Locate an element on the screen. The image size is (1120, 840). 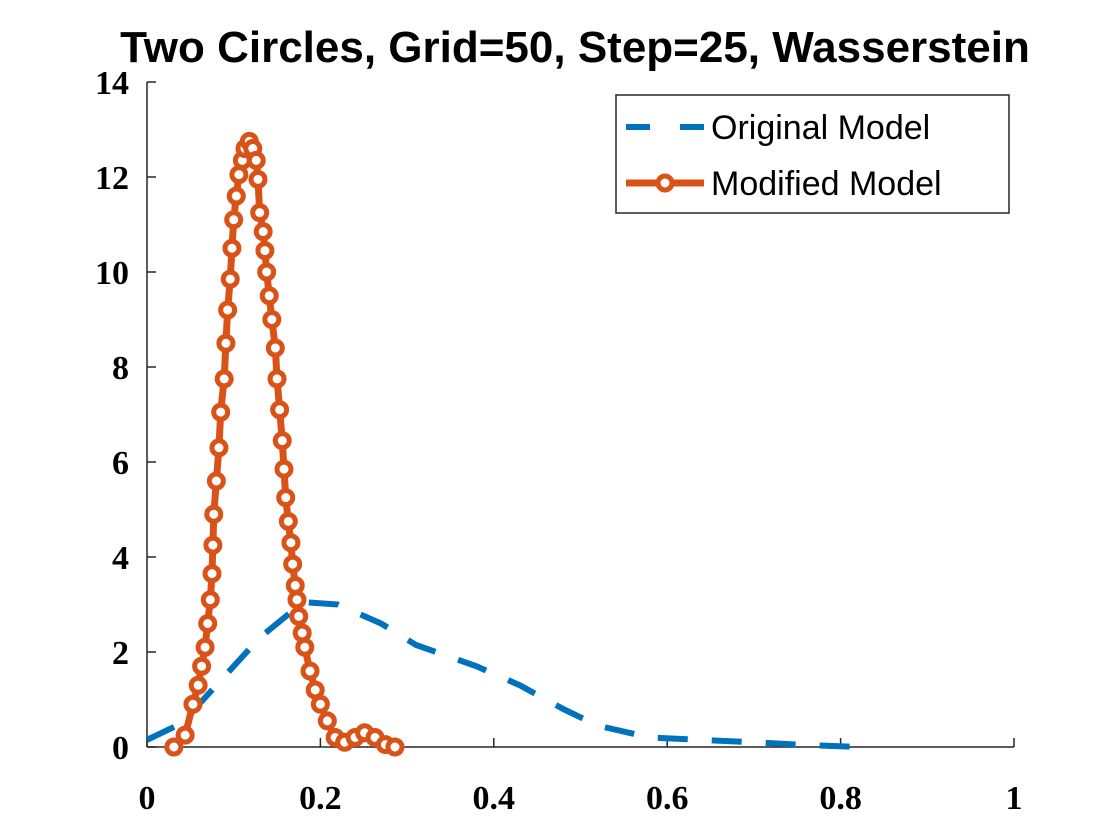
x-tick-label: 1 is located at coordinates (1014, 798).